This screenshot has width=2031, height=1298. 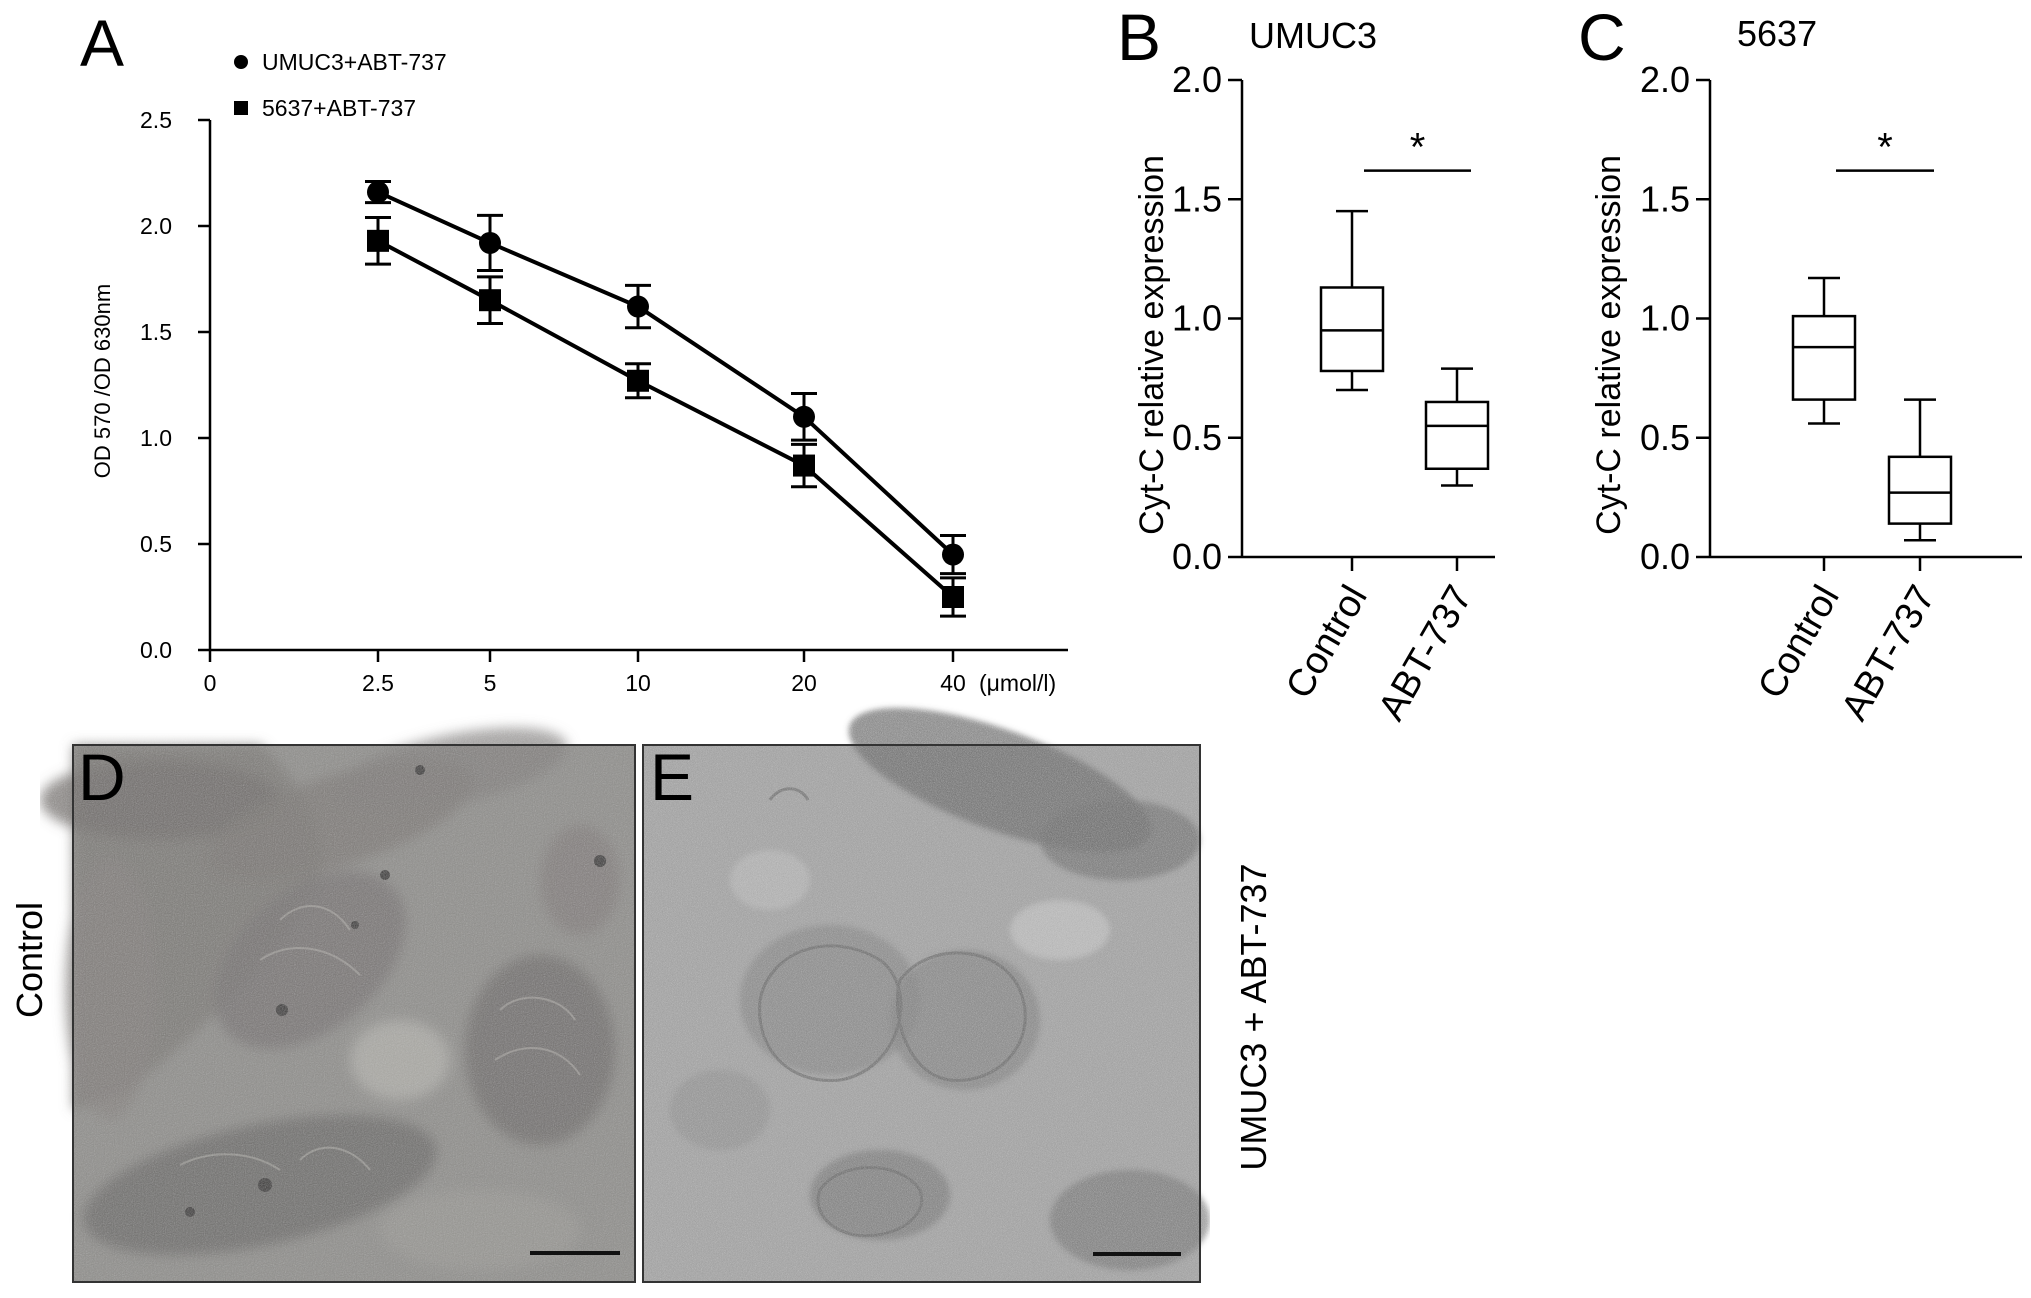 I want to click on legend-series-2: 5637+ABT-737, so click(x=339, y=108).